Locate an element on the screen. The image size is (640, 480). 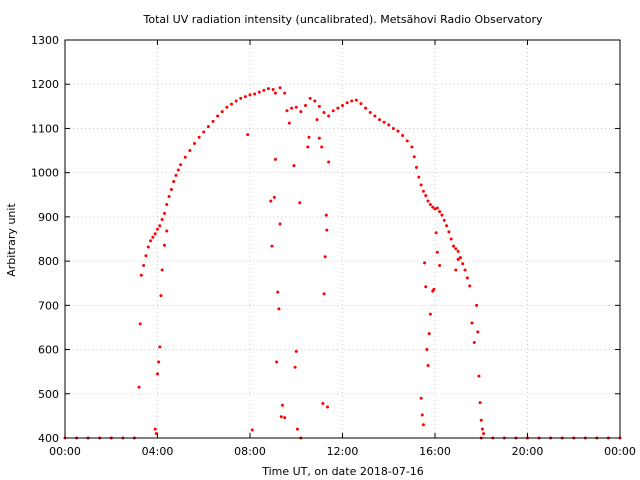
y-tick-label: 1000 is located at coordinates (45, 173).